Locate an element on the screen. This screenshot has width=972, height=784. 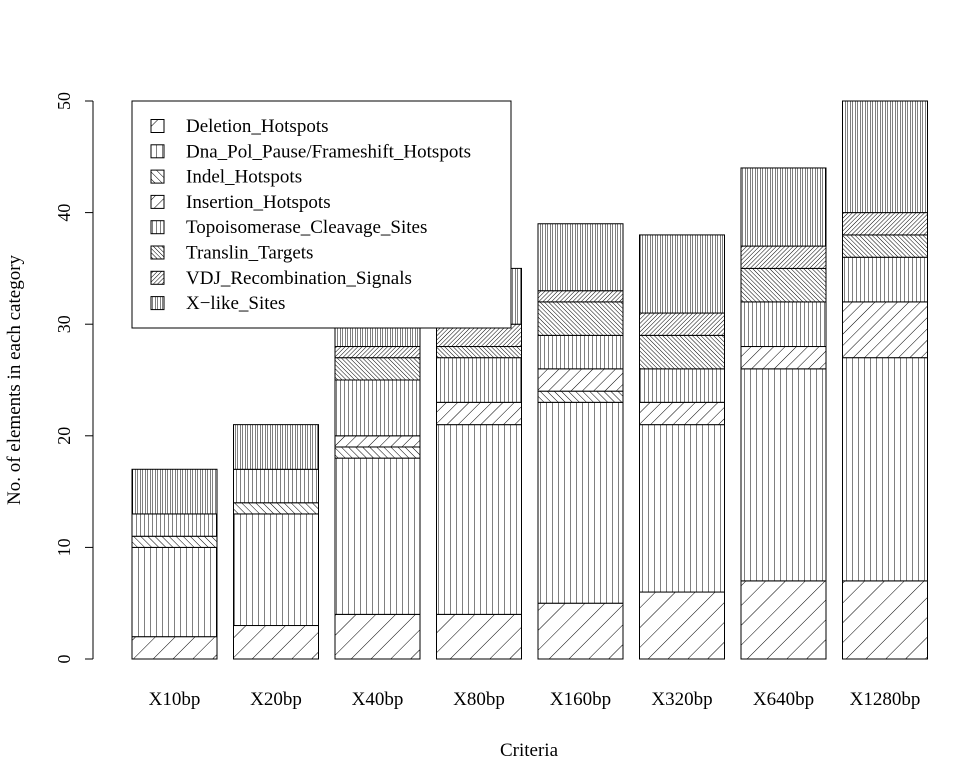
x-tick-label: X10bp is located at coordinates (175, 699).